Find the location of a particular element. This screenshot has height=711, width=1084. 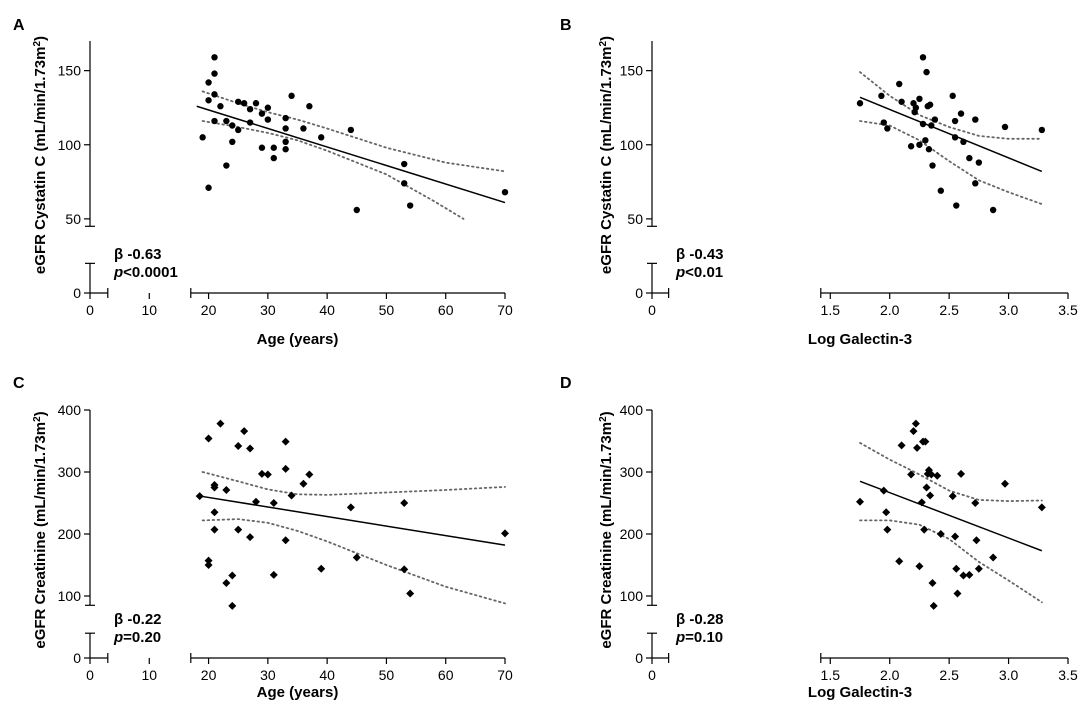

y-tick-label: 0 is located at coordinates (639, 293).